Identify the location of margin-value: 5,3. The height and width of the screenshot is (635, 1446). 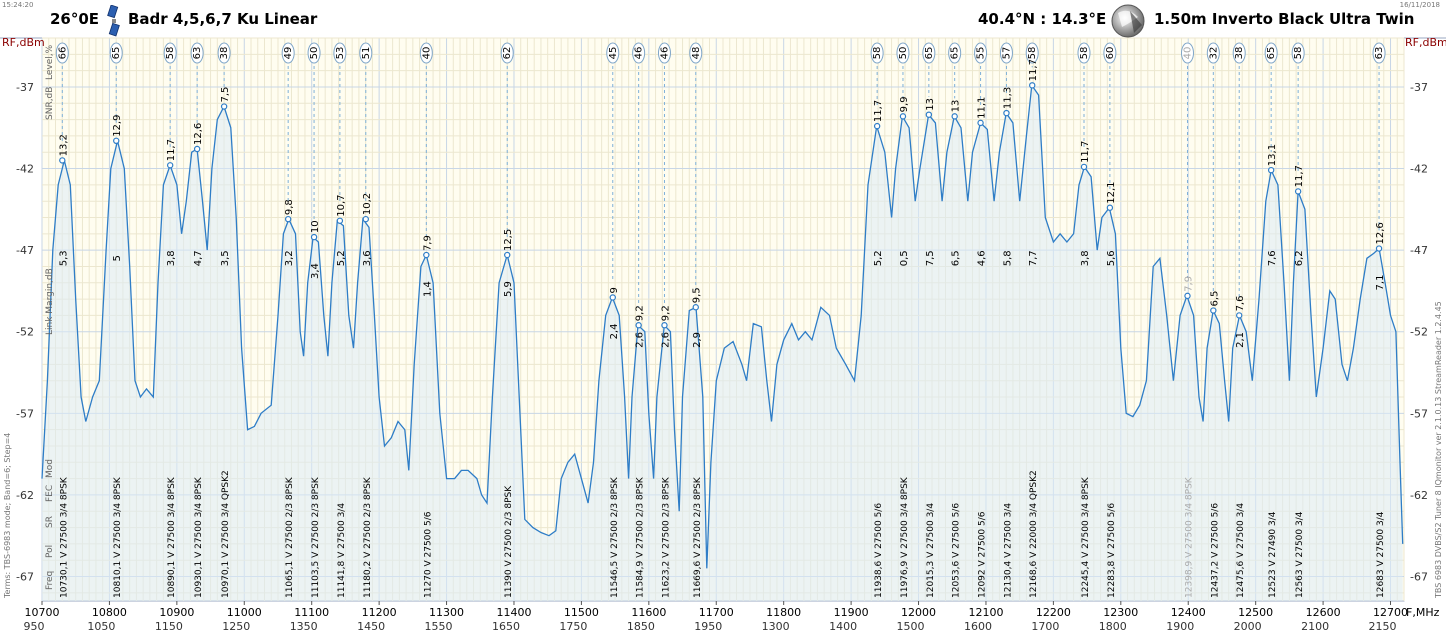
(63, 258).